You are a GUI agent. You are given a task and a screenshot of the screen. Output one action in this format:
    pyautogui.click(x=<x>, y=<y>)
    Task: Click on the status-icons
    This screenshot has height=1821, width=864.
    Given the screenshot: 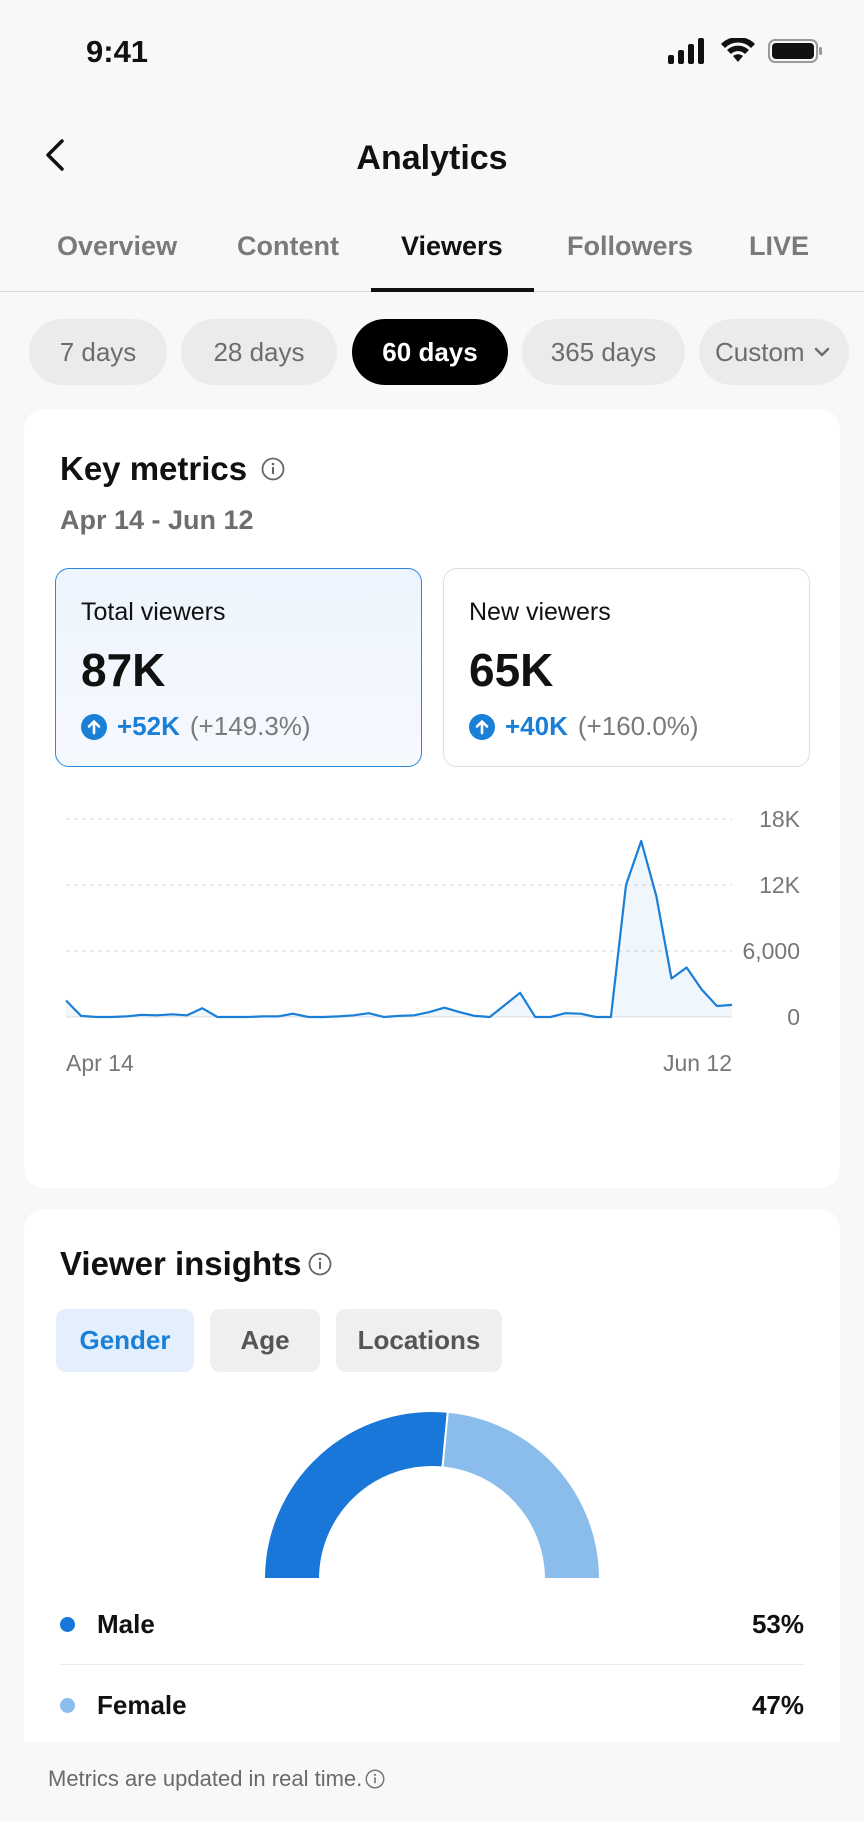 What is the action you would take?
    pyautogui.click(x=746, y=51)
    